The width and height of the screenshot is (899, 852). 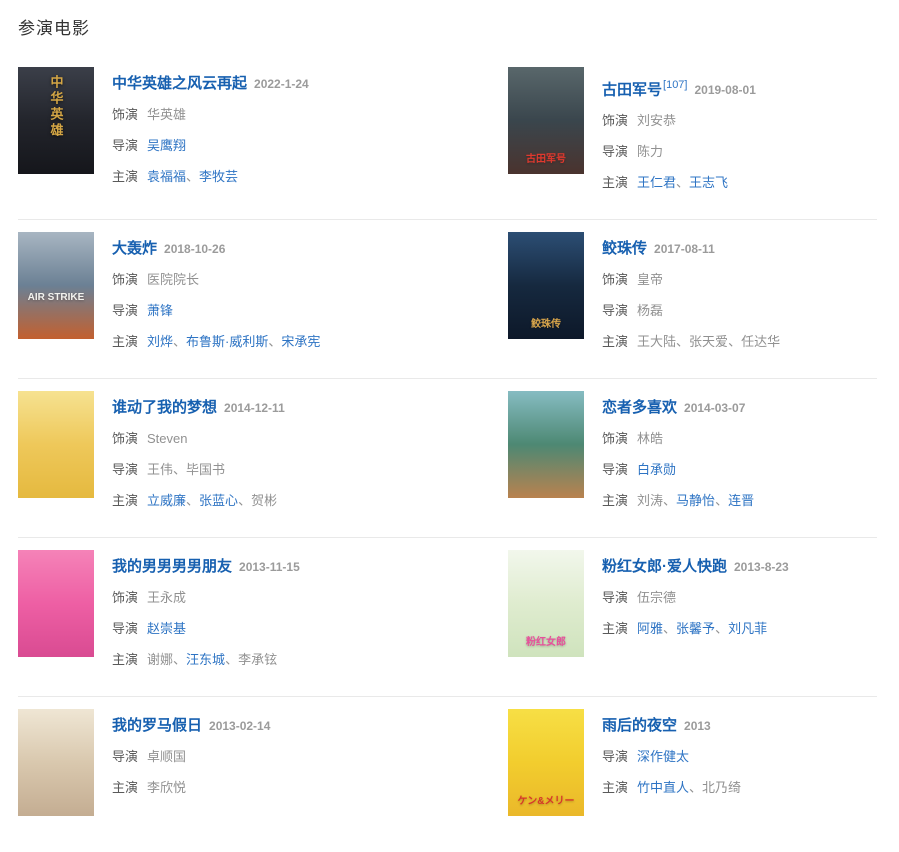 I want to click on movie-info: 大轰炸 2018-10-26 饰演 医院院长 导演 萧锋 主演 刘烨、布鲁斯·威利斯、宋承宪, so click(x=216, y=292).